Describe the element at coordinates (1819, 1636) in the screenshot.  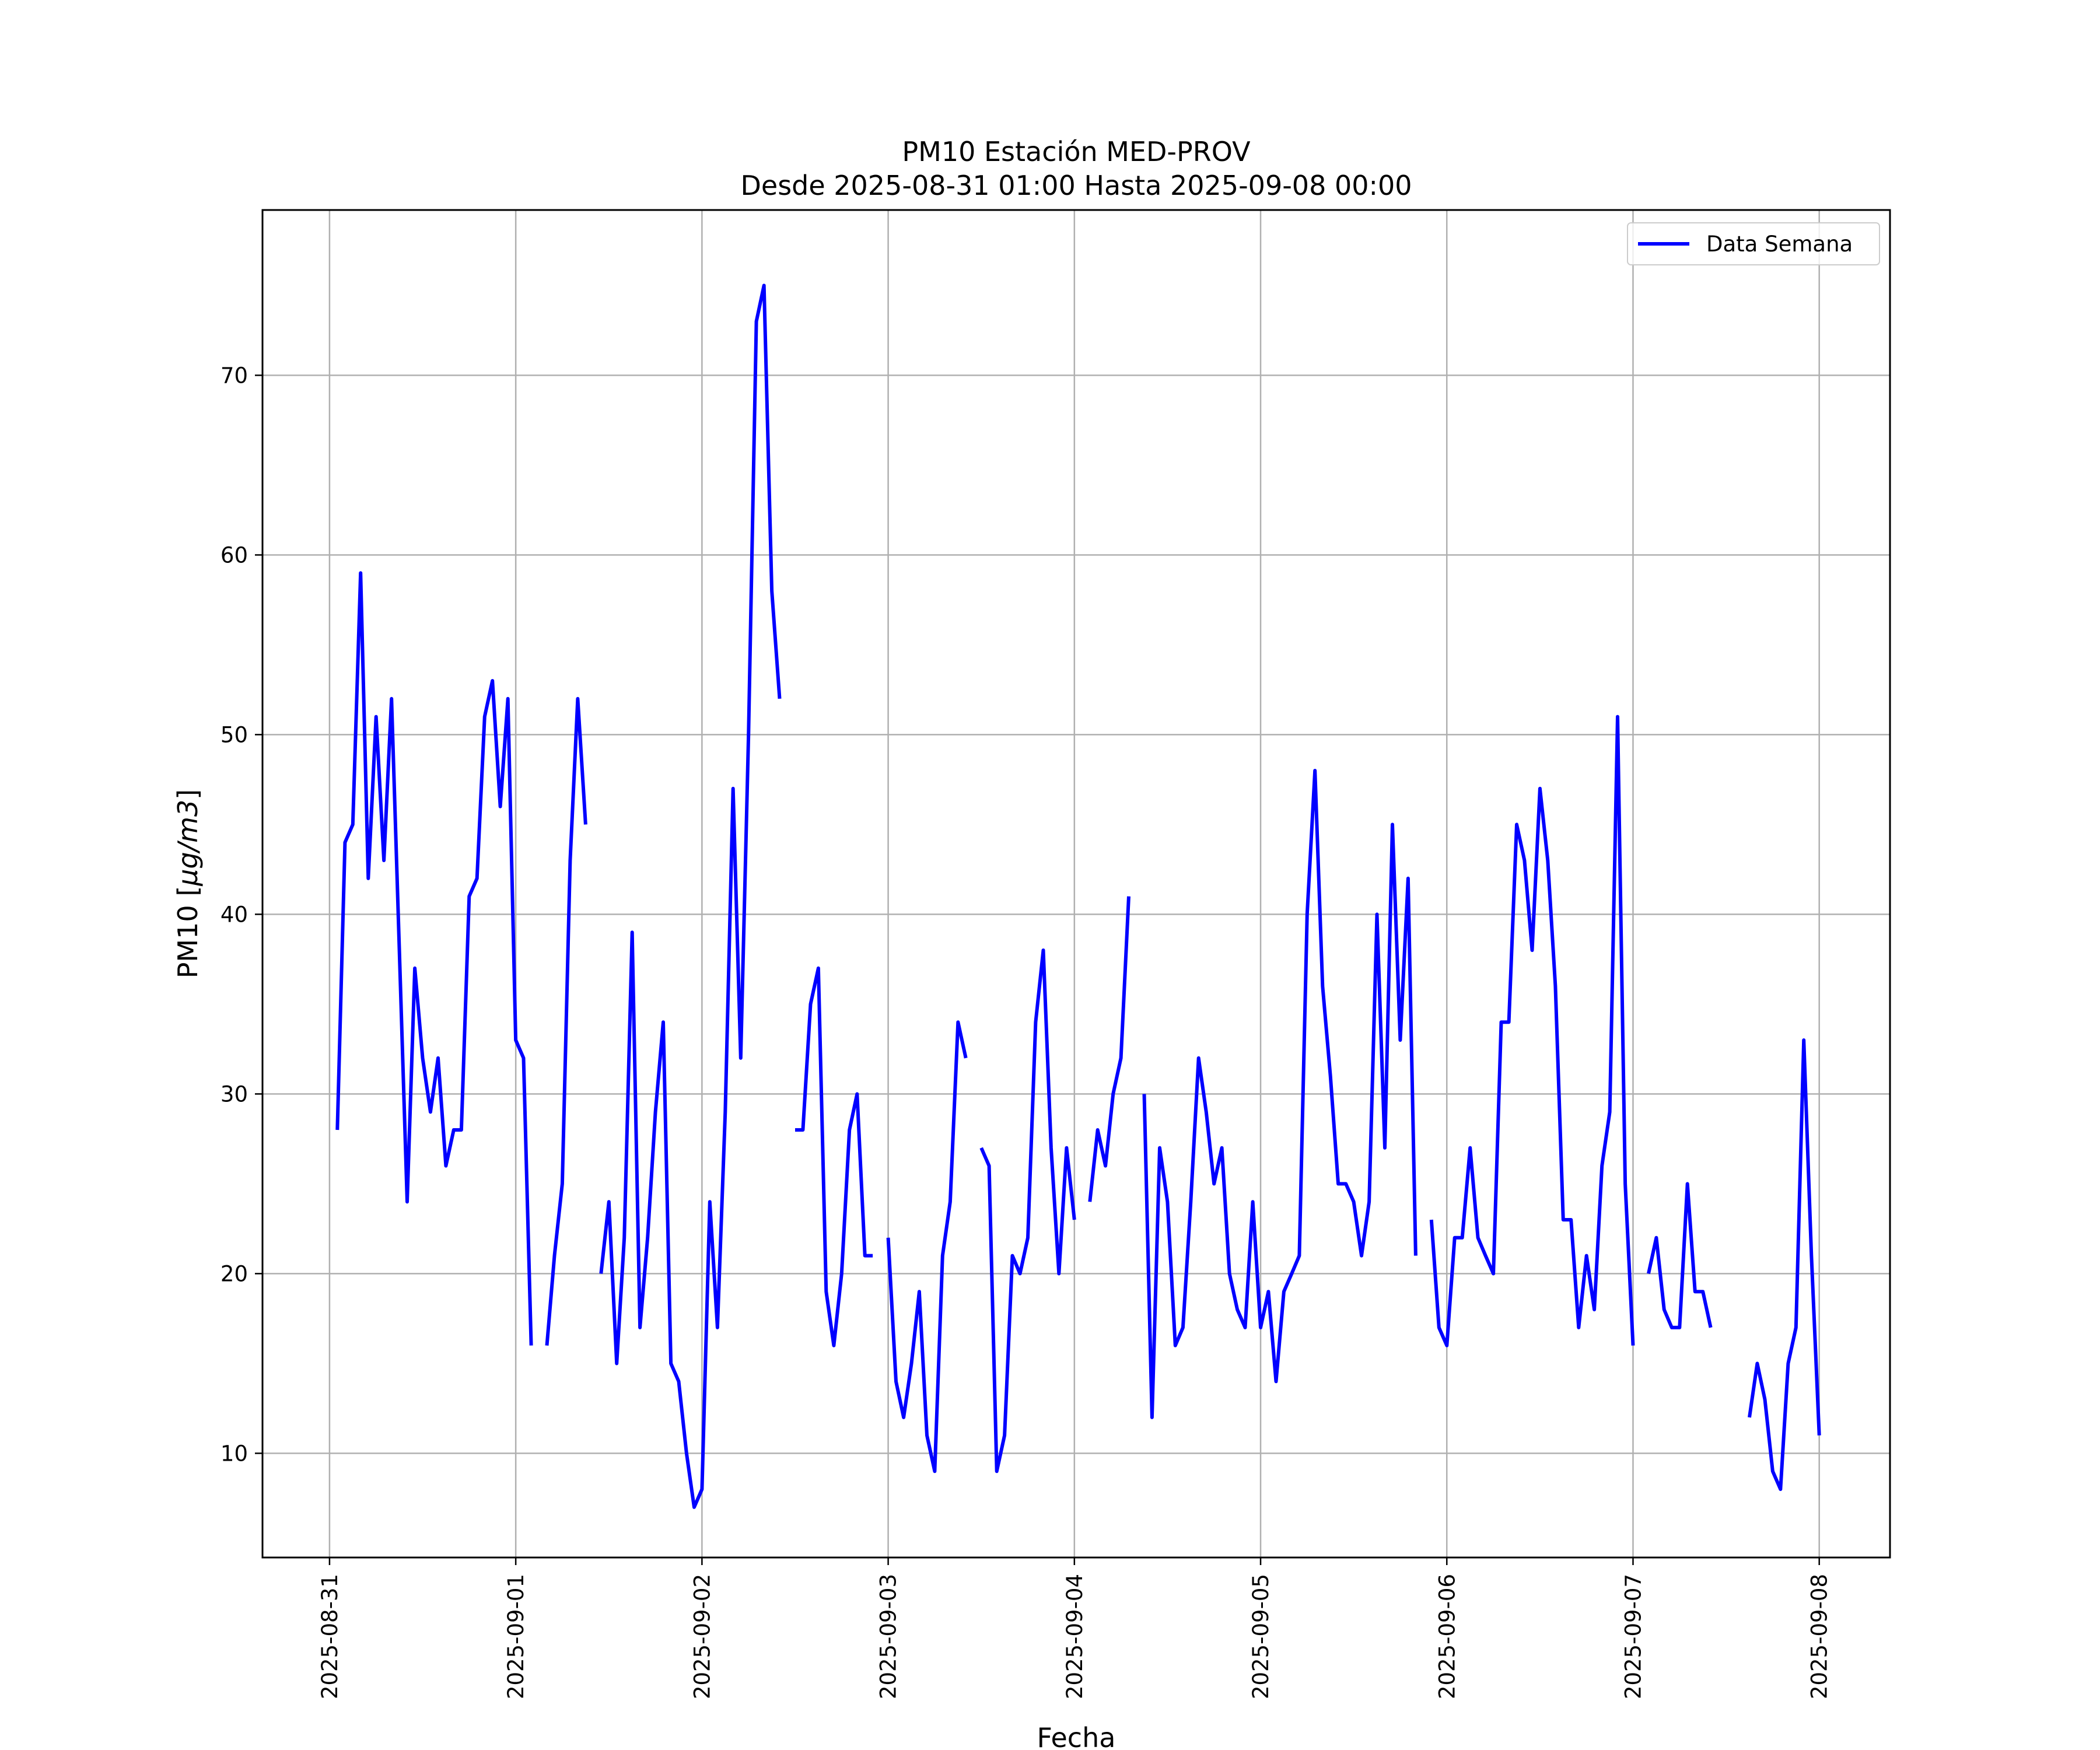
I see `x-tick-label: 2025-09-08` at that location.